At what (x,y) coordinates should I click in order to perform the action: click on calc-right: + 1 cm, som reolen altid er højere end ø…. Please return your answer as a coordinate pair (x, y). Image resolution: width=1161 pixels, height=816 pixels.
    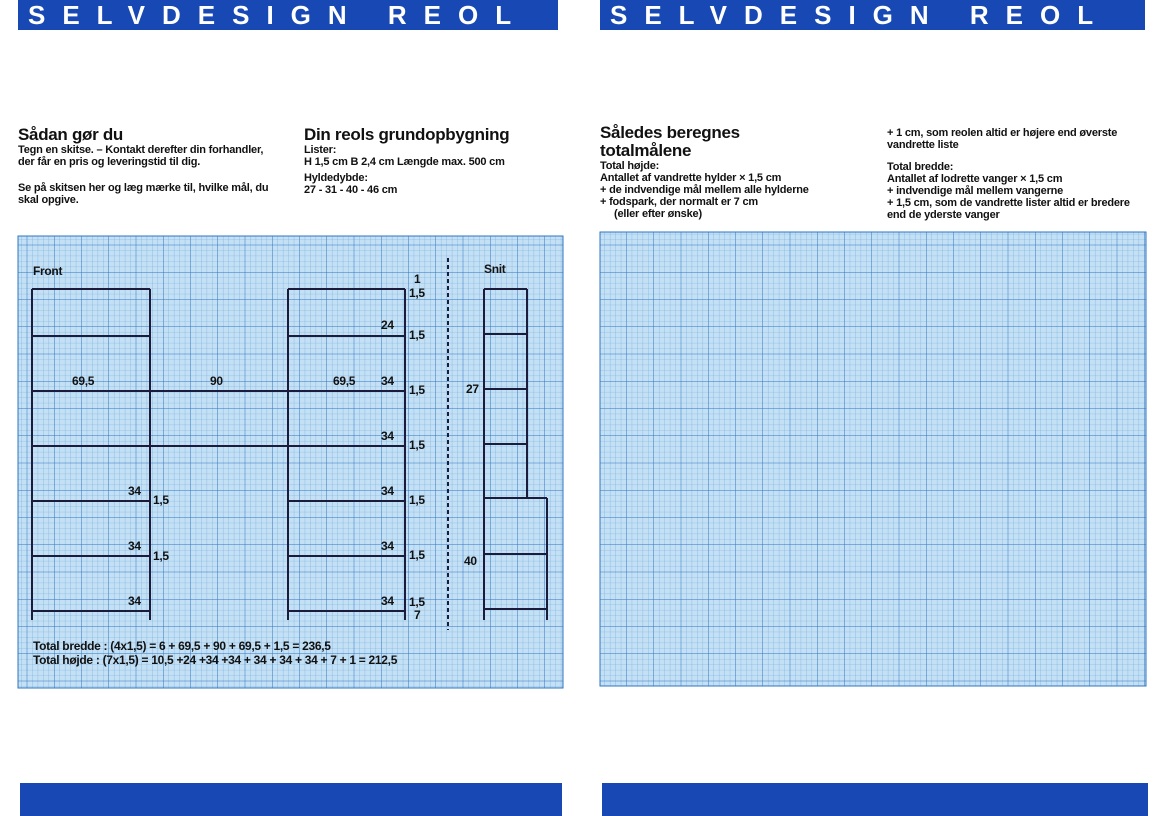
    Looking at the image, I should click on (1015, 174).